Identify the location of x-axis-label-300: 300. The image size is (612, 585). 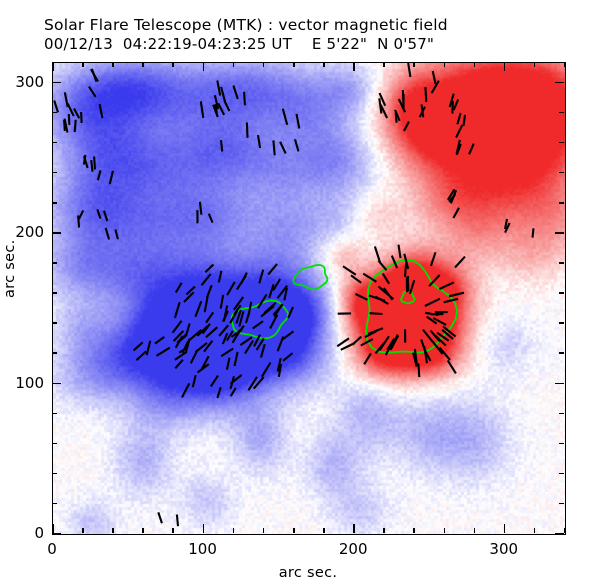
(504, 549).